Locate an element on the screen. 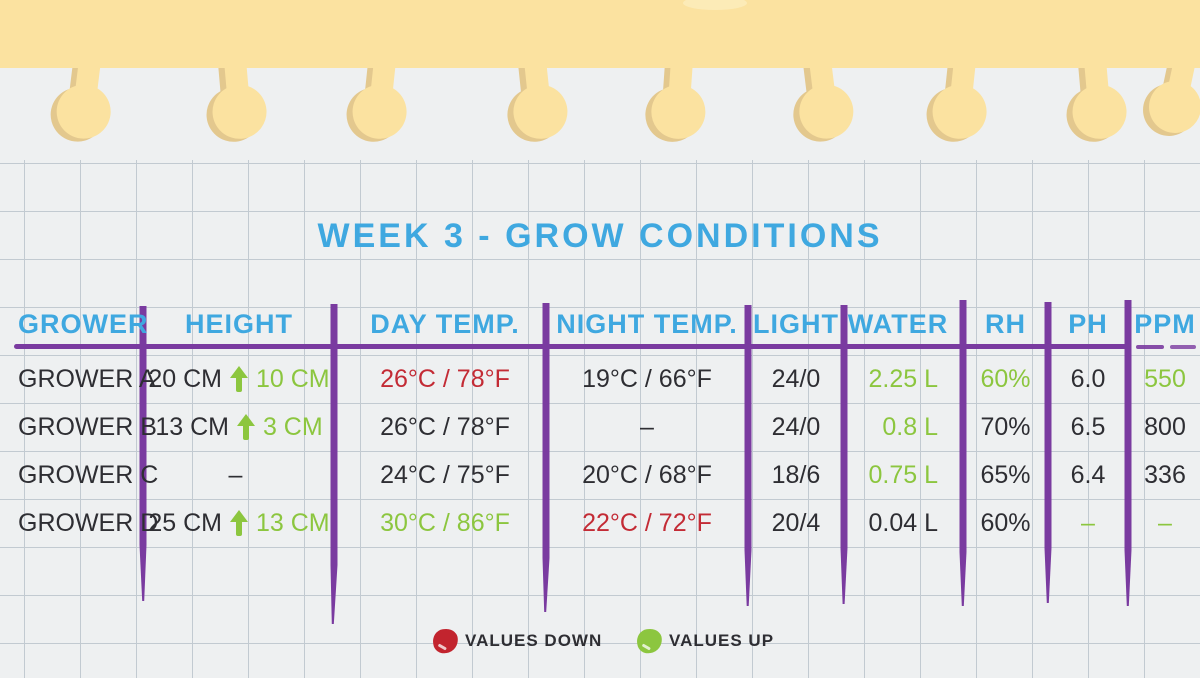 Image resolution: width=1200 pixels, height=678 pixels. cell-height: 25 CM 13 CM is located at coordinates (239, 523).